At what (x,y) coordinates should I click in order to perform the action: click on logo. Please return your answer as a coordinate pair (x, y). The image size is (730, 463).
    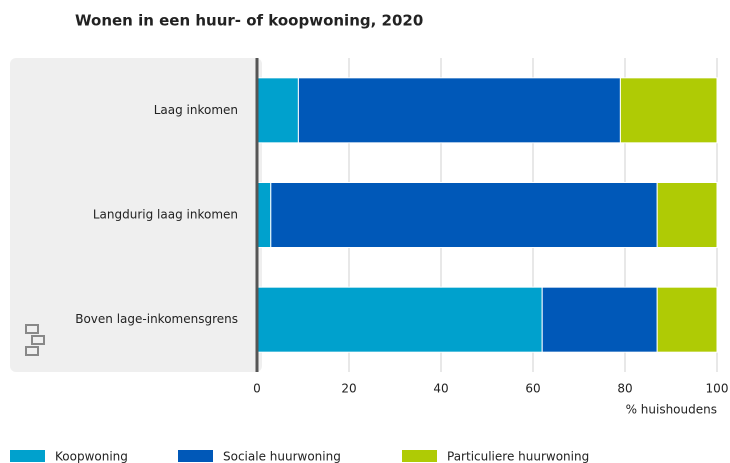
    Looking at the image, I should click on (35, 340).